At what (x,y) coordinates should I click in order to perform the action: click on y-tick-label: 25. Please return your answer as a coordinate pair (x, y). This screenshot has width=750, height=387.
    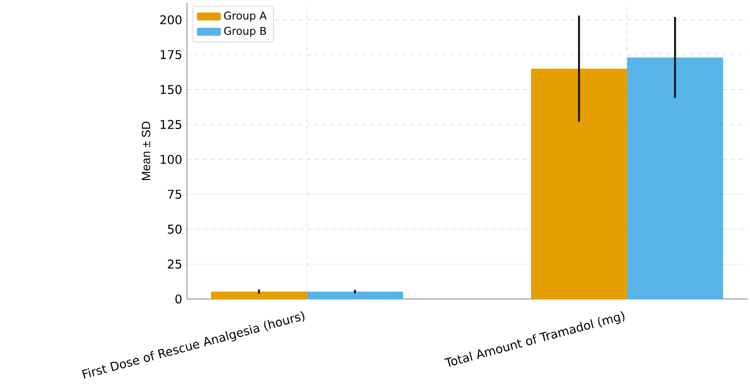
    Looking at the image, I should click on (175, 264).